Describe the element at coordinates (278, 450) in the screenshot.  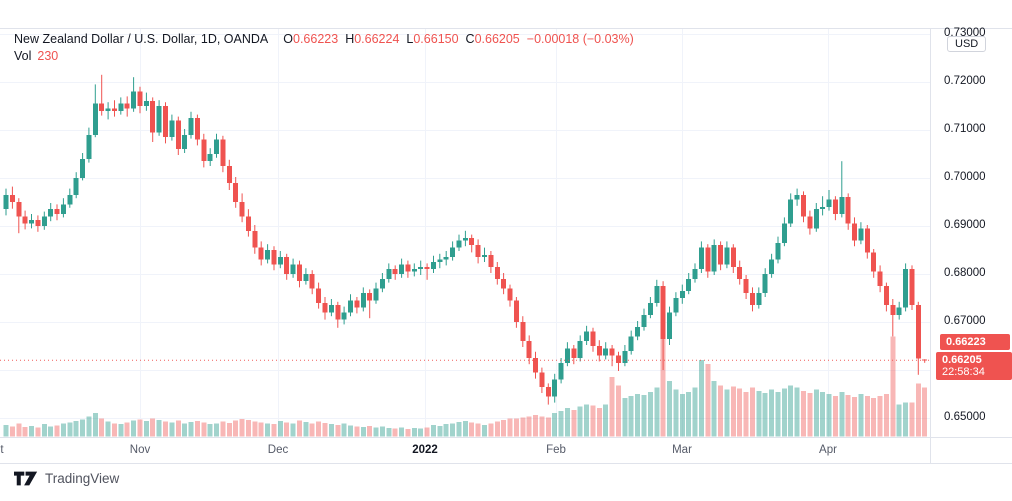
I see `time-axis-label: Dec` at that location.